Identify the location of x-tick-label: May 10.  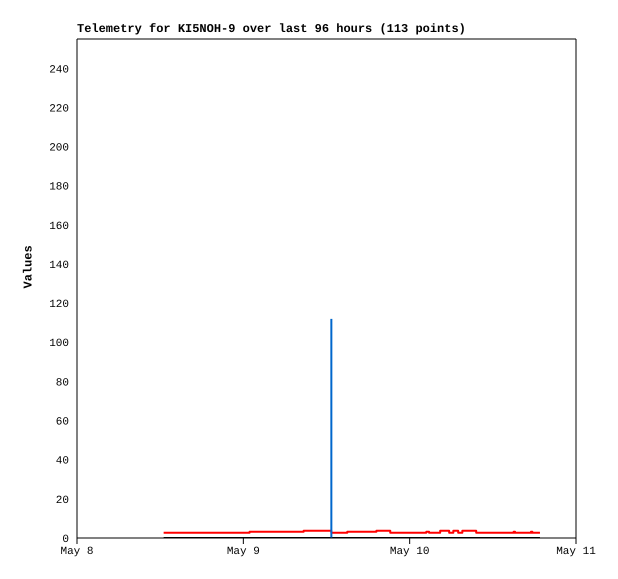
(410, 552).